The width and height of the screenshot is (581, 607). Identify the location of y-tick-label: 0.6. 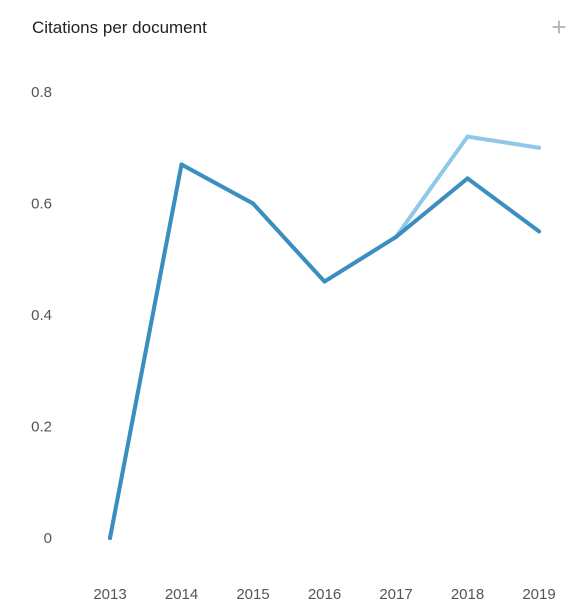
(41, 204).